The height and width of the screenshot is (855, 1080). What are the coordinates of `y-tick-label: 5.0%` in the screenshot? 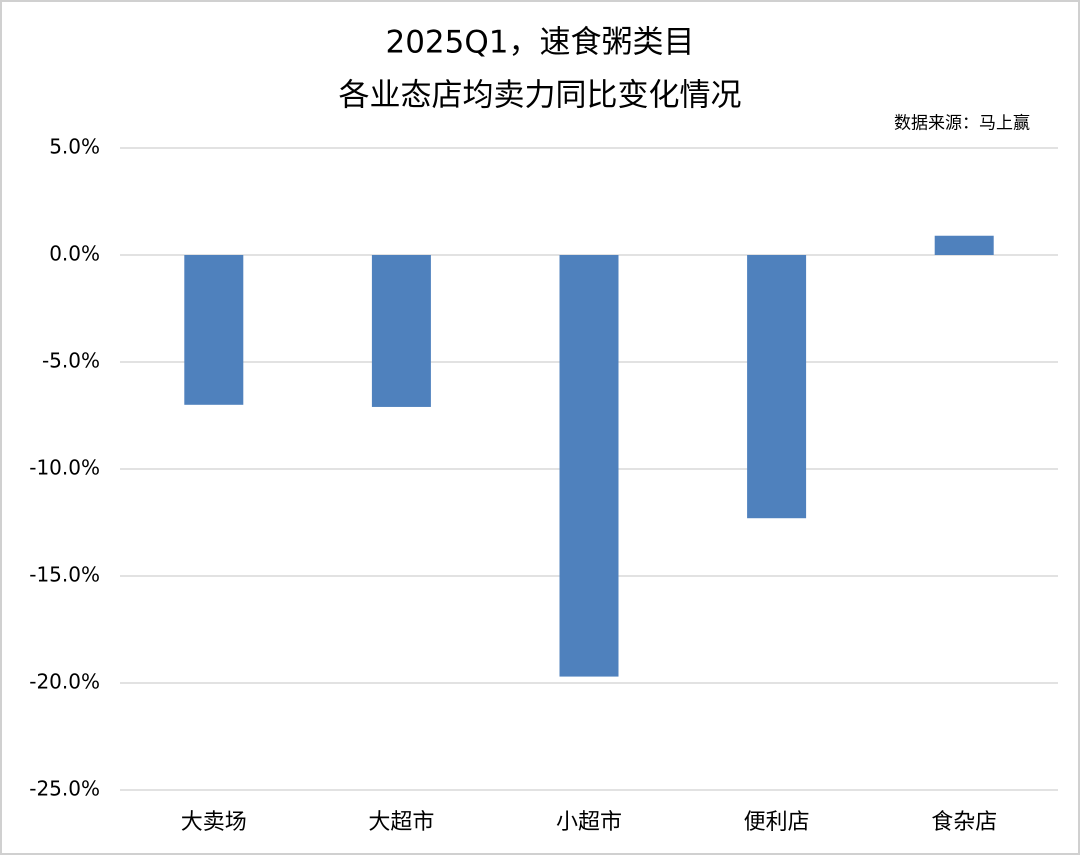 It's located at (74, 147).